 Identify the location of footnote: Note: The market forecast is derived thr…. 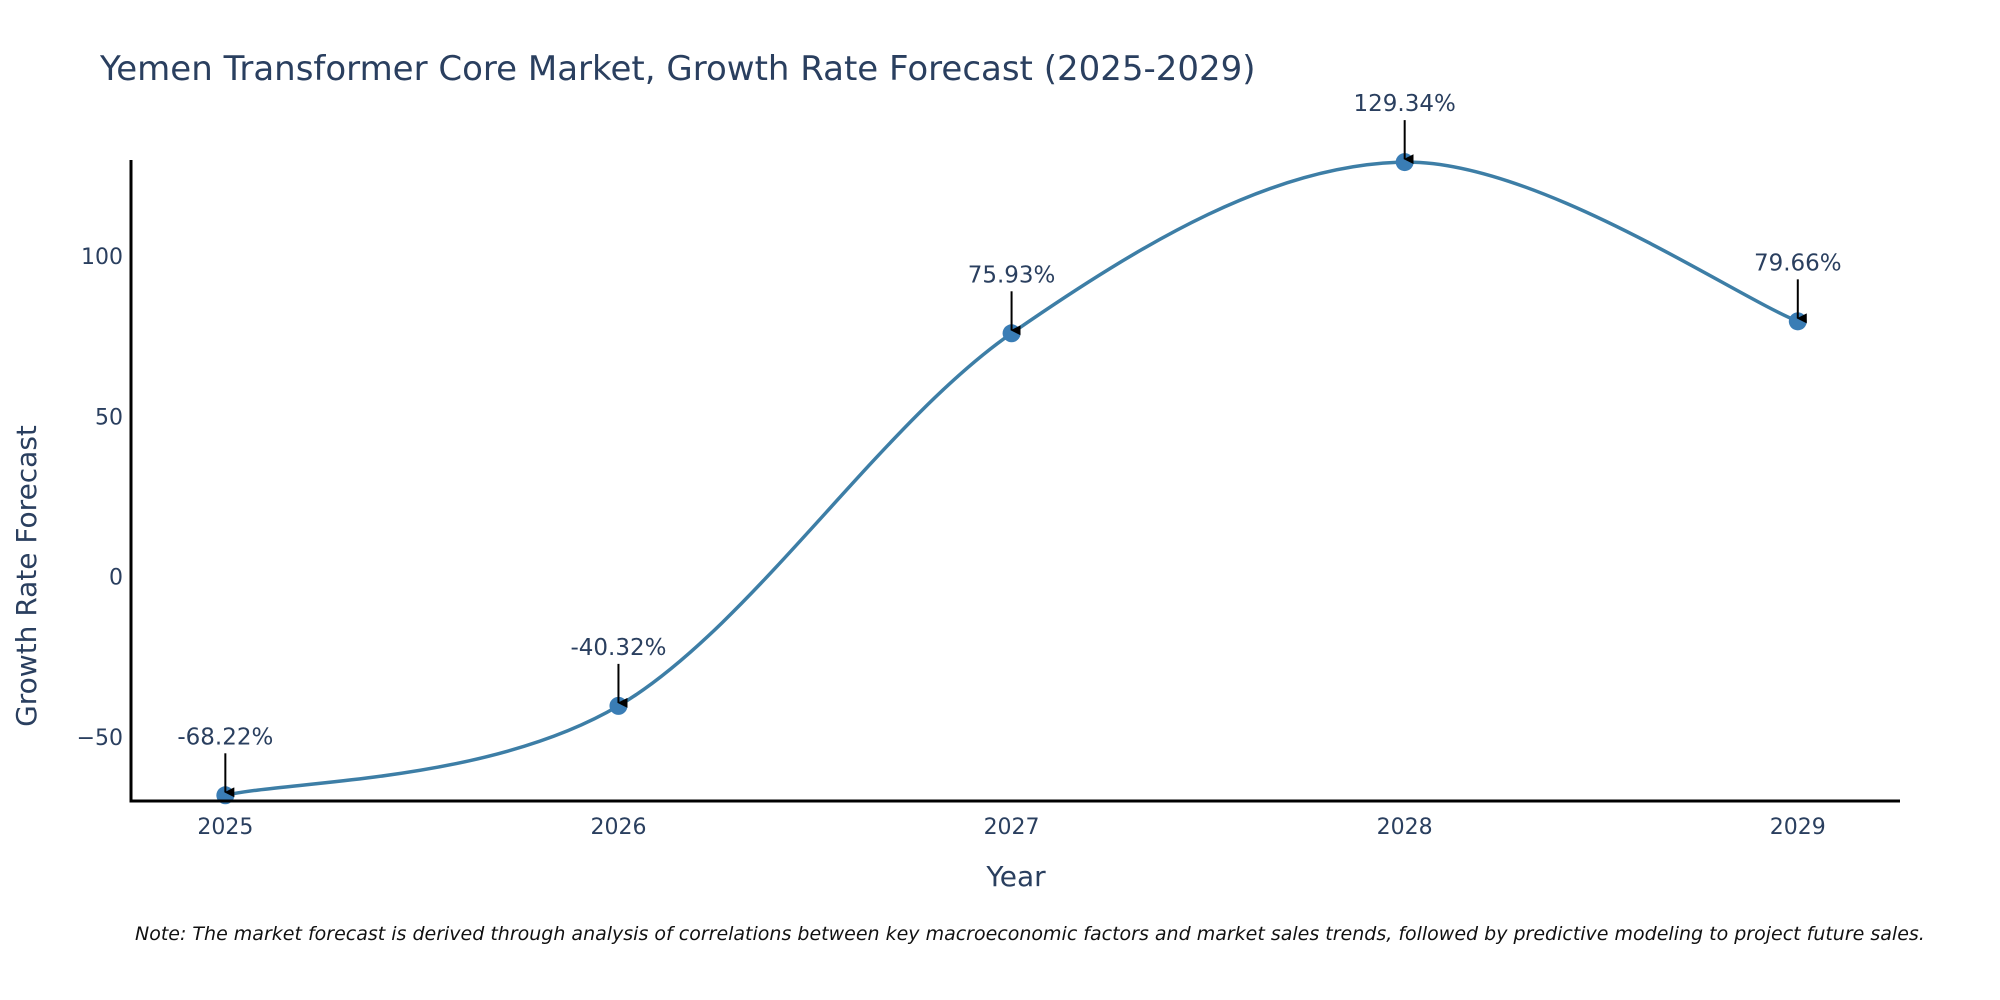
(1030, 934).